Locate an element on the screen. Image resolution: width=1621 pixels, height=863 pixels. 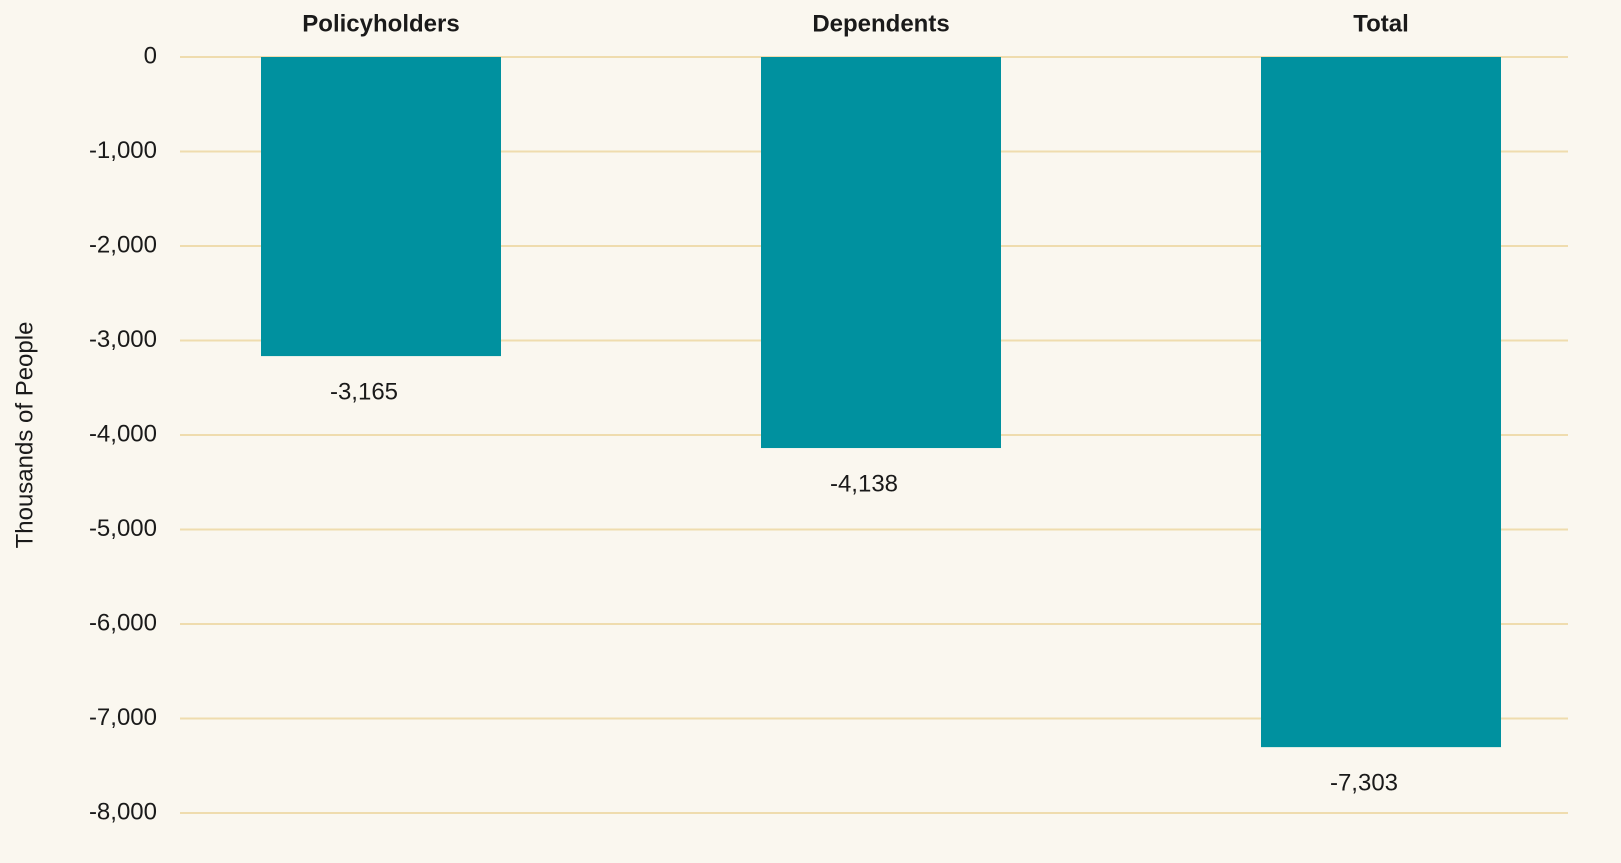
y-tick-label: -2,000 is located at coordinates (123, 244).